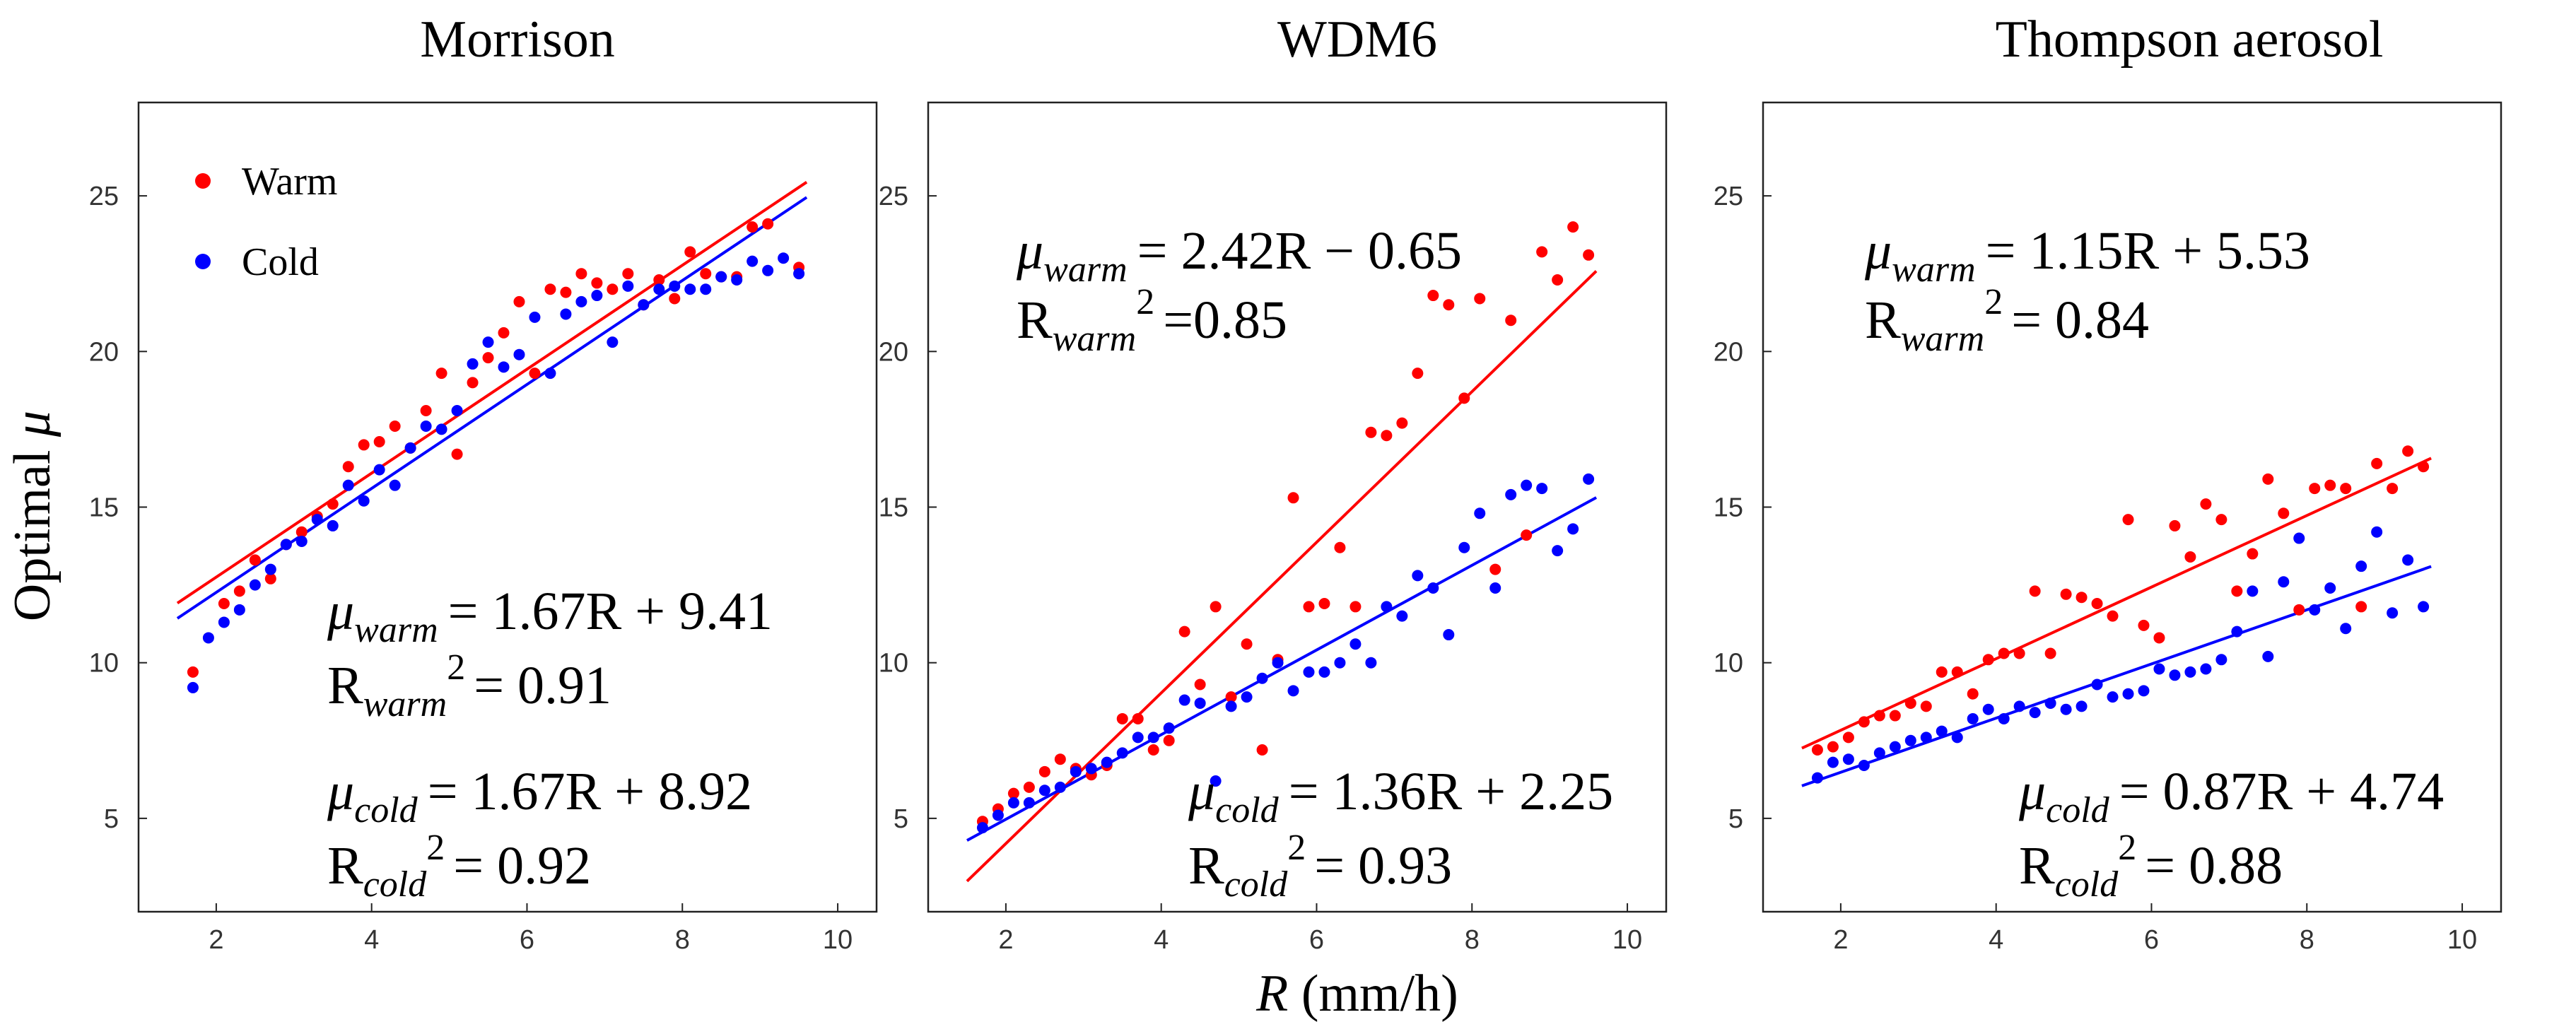 The height and width of the screenshot is (1034, 2576). Describe the element at coordinates (2087, 256) in the screenshot. I see `equation-warm: μwarm = 1.15R + 5.53` at that location.